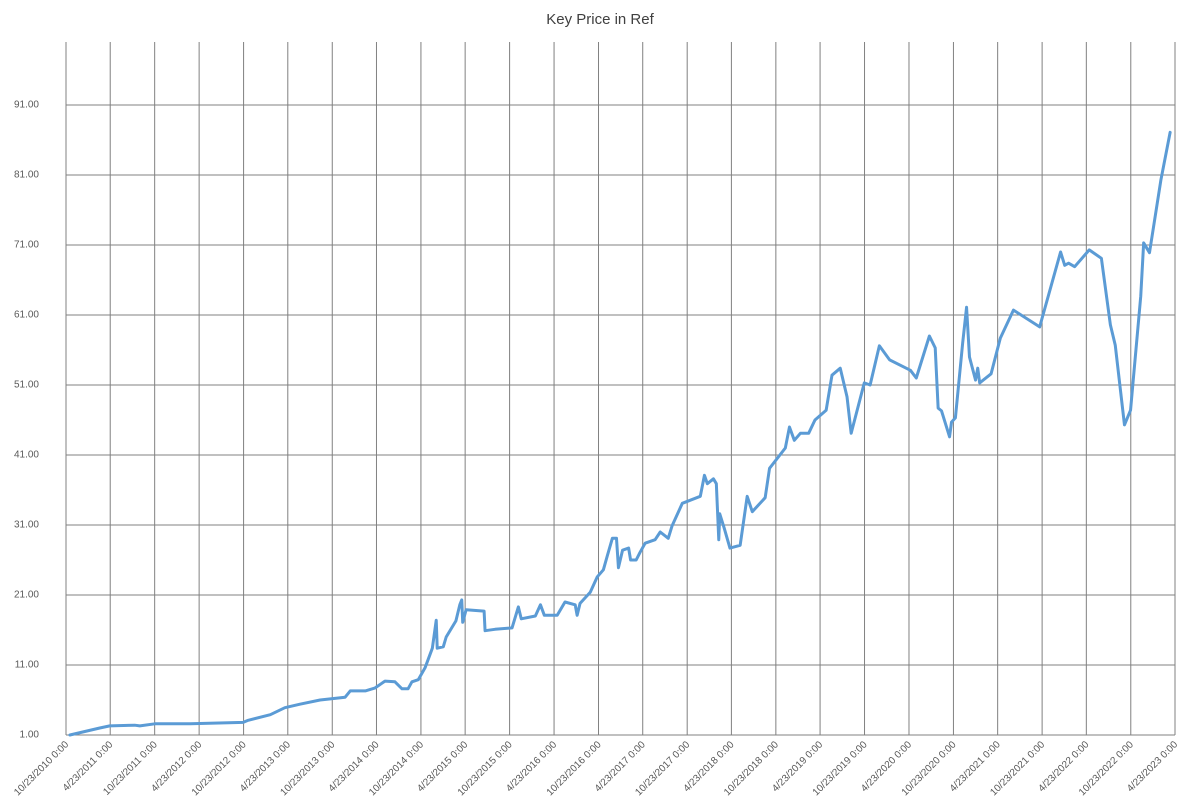  I want to click on y-tick-label: 21.00, so click(26, 595).